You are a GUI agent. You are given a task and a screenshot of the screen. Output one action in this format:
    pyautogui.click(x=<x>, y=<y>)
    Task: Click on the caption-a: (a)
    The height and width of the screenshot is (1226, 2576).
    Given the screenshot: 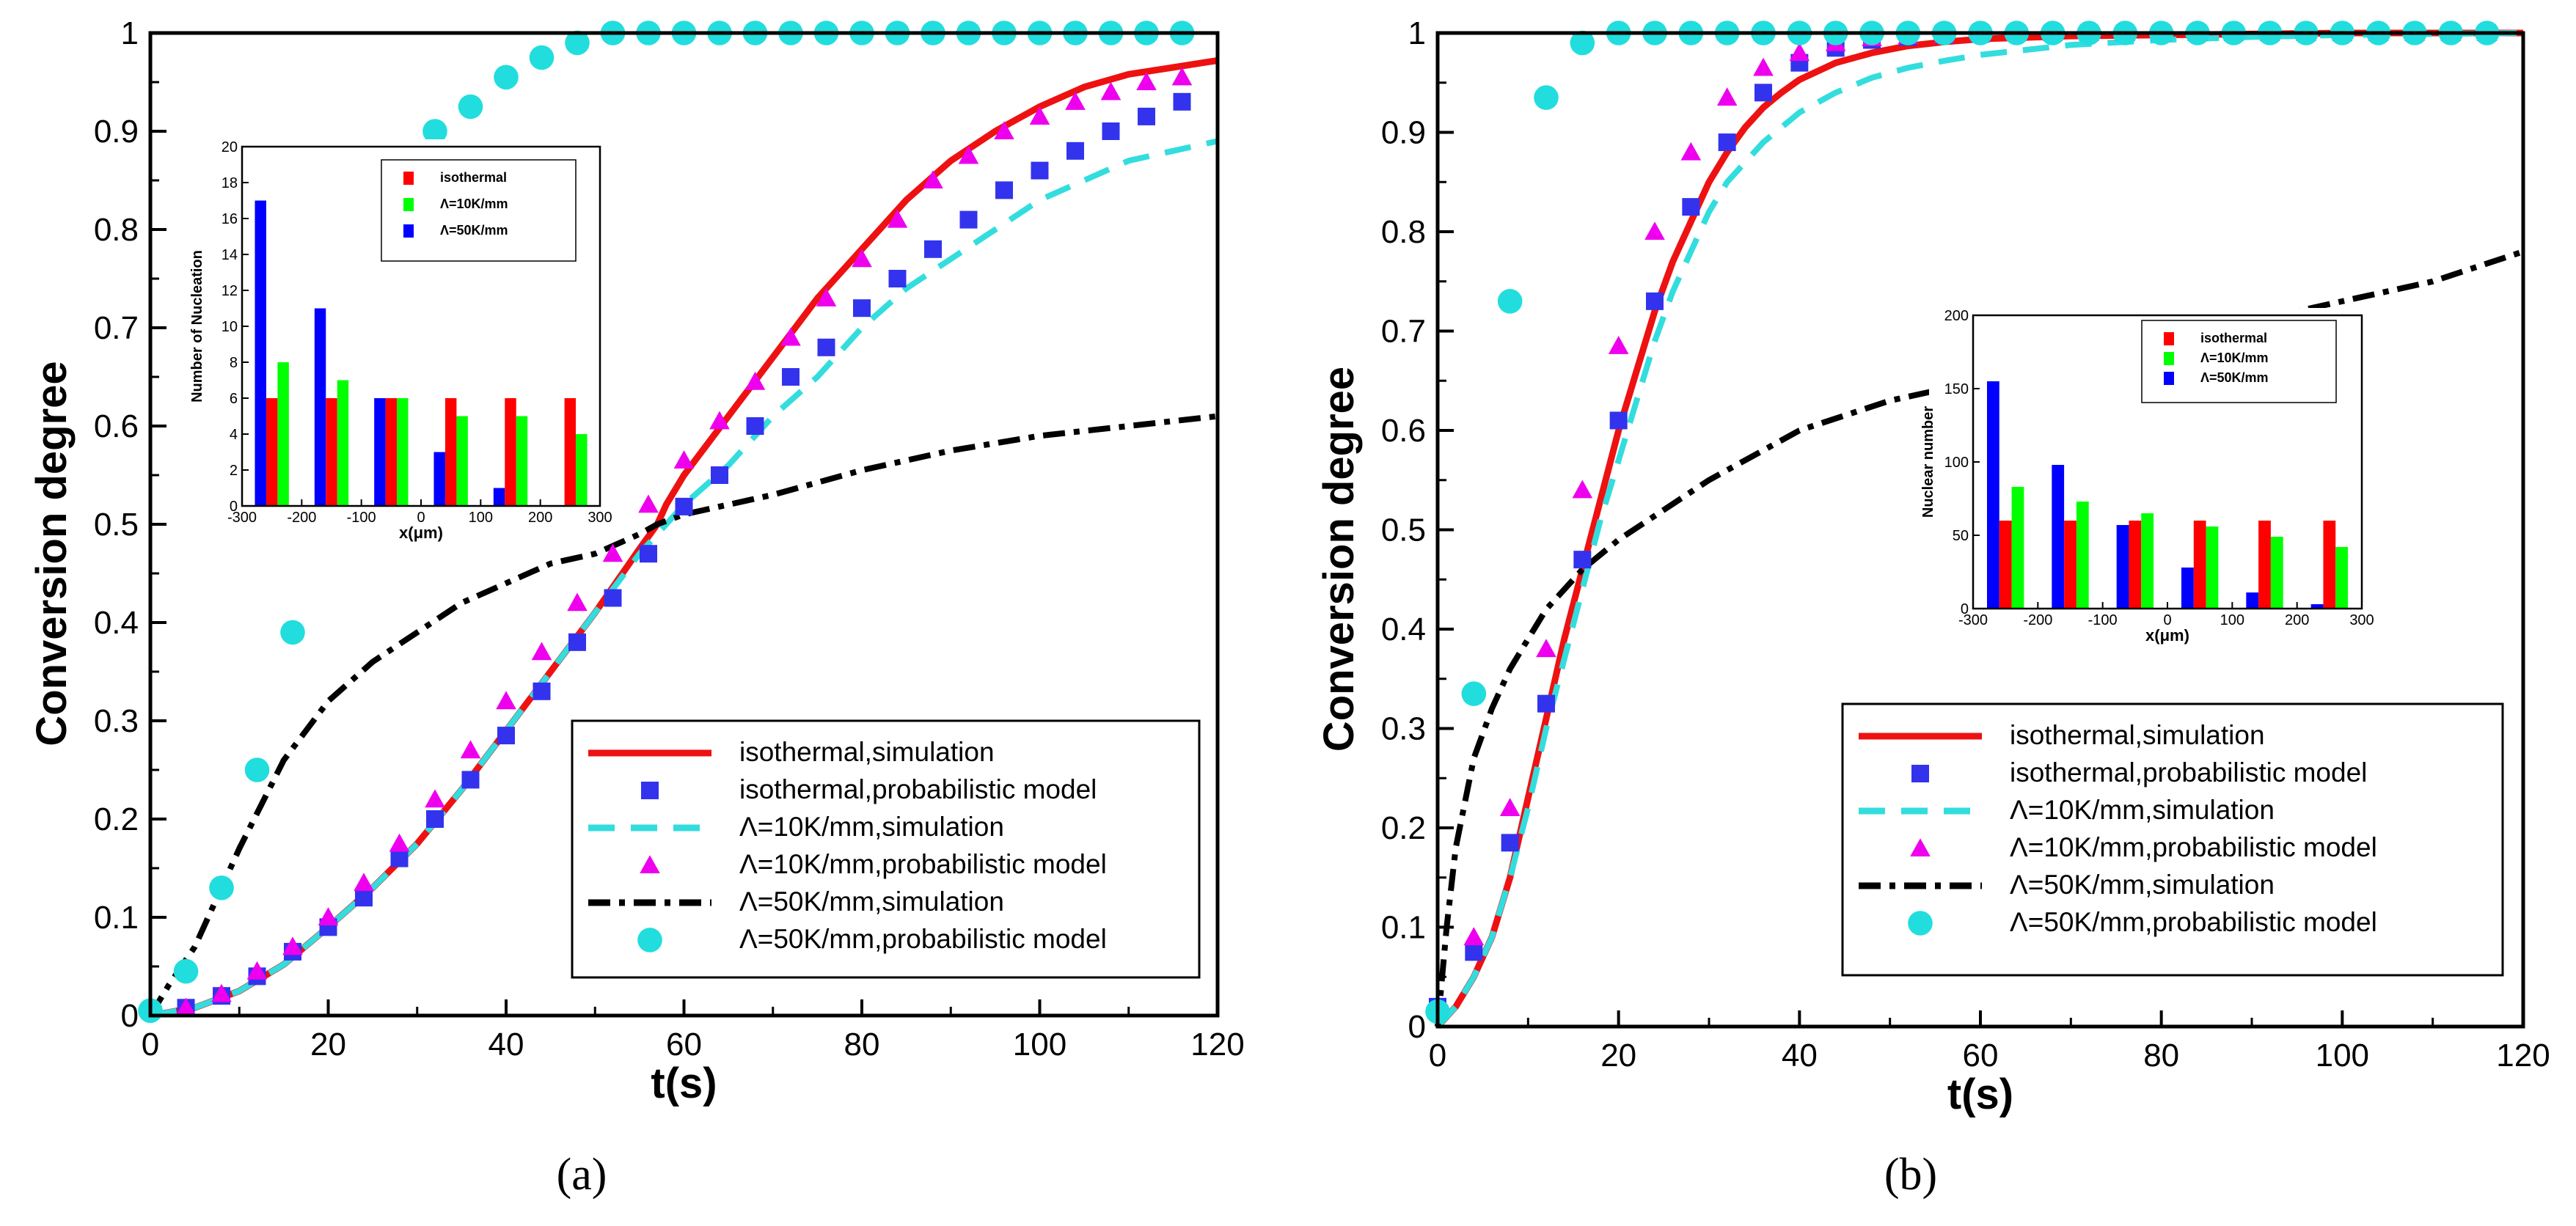 What is the action you would take?
    pyautogui.click(x=582, y=1175)
    